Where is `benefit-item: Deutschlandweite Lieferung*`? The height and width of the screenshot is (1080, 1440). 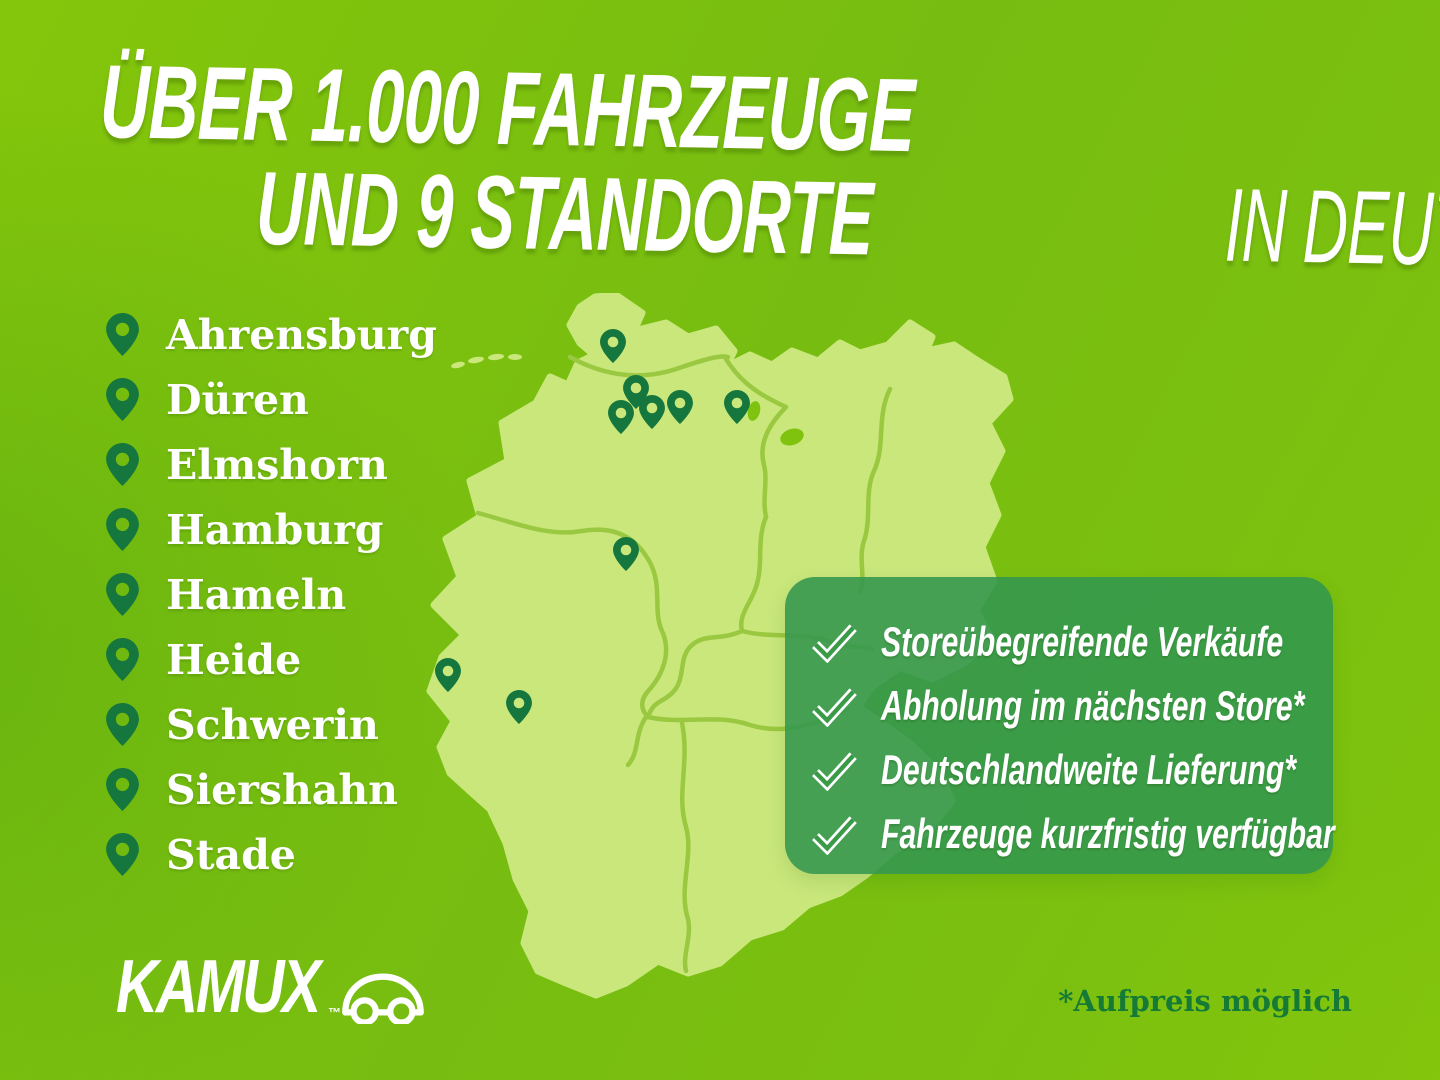 benefit-item: Deutschlandweite Lieferung* is located at coordinates (1071, 770).